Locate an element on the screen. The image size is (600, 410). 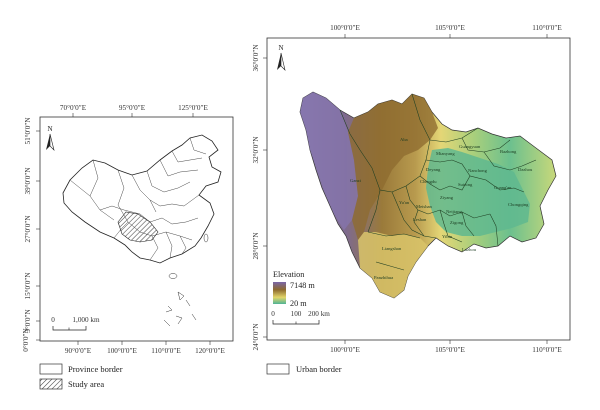
elevation-legend-low: 20 m is located at coordinates (298, 303).